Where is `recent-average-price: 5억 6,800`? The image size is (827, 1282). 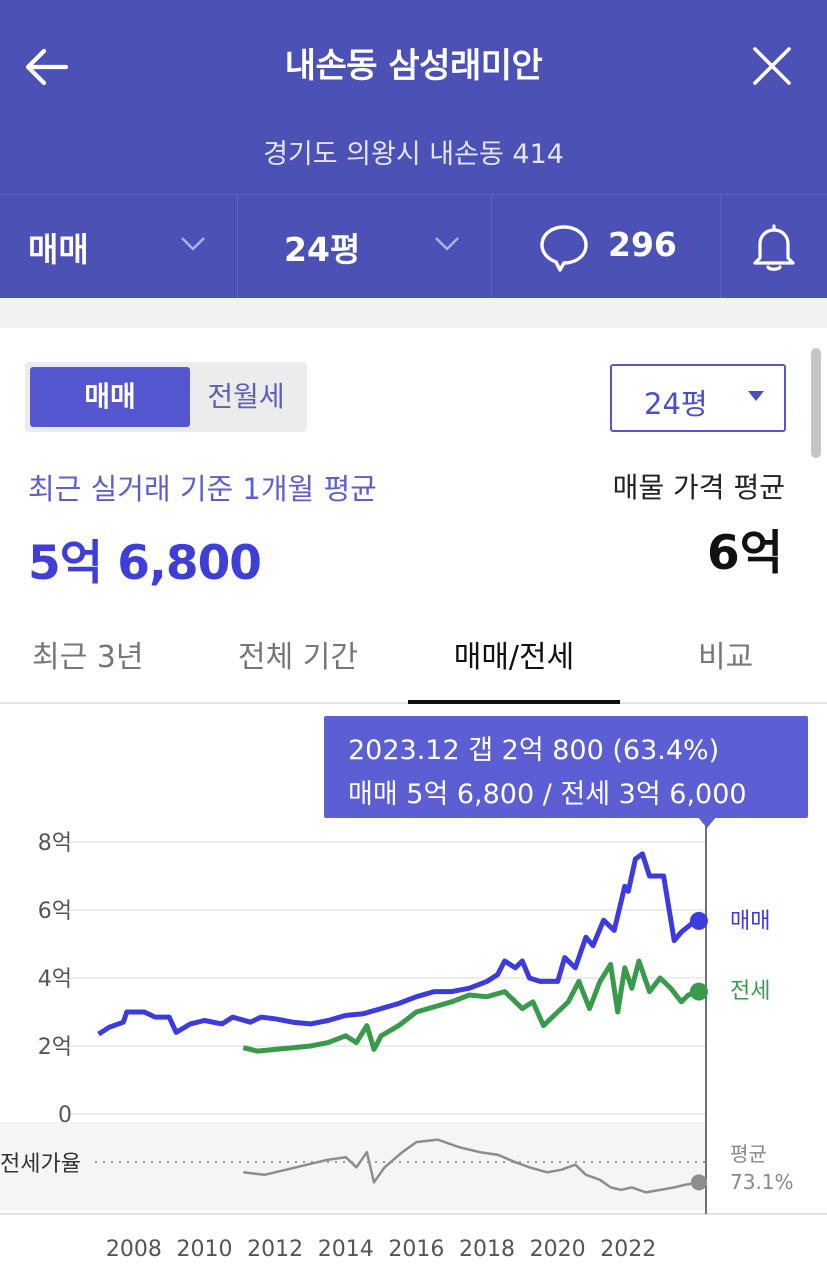
recent-average-price: 5억 6,800 is located at coordinates (145, 563).